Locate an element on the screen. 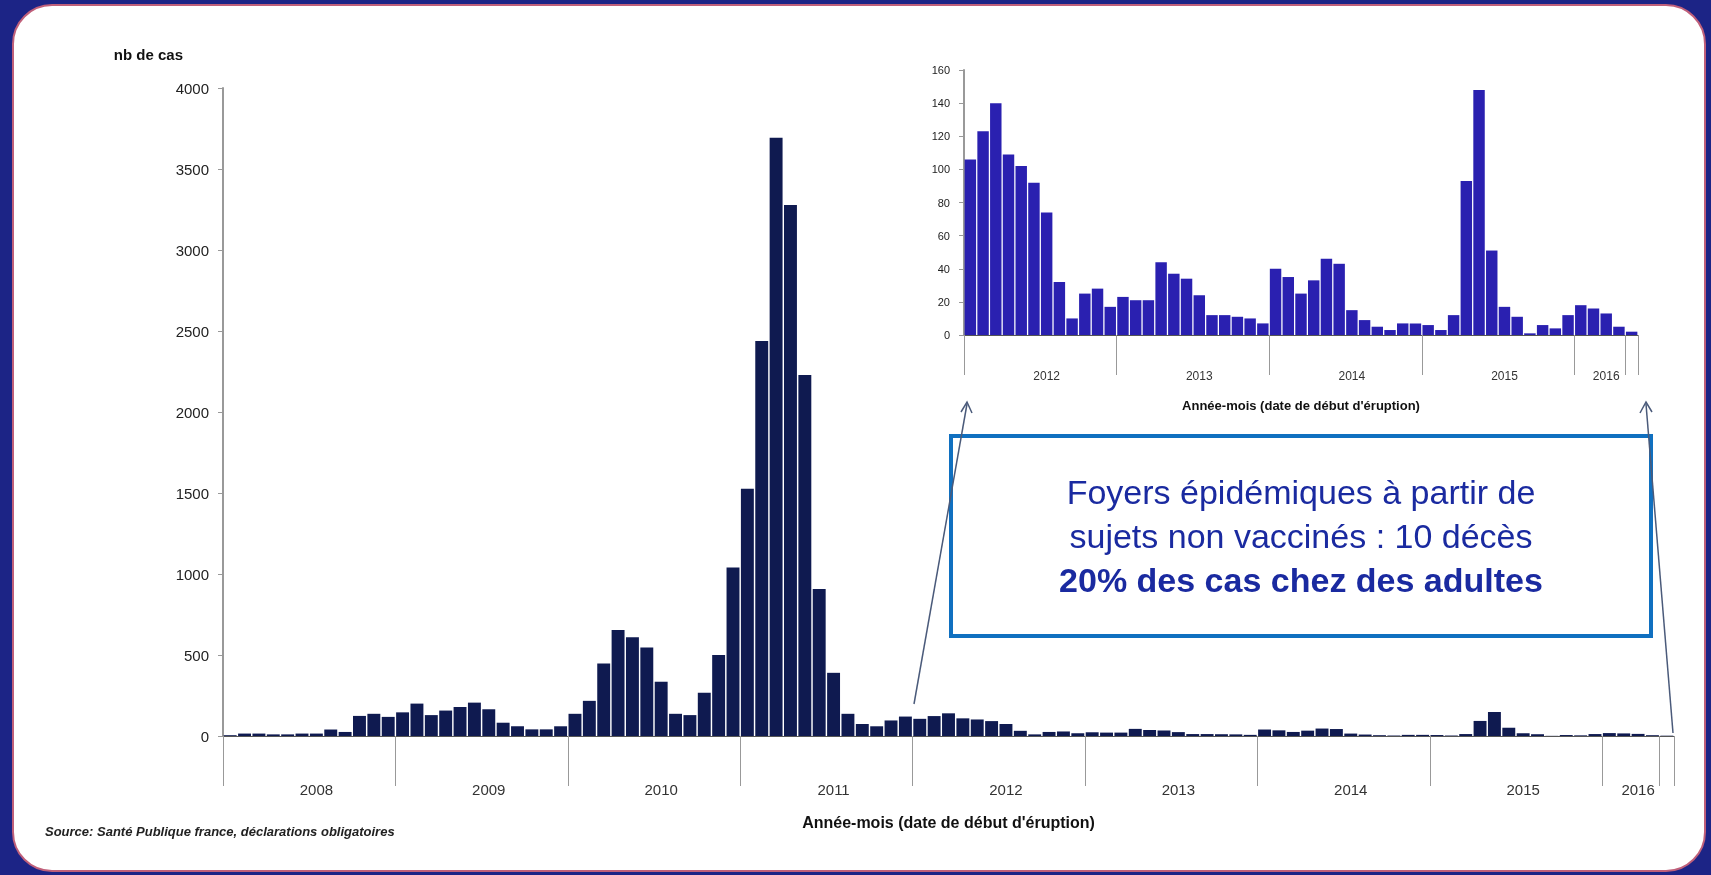 The height and width of the screenshot is (875, 1711). y-tick-label: 60 is located at coordinates (943, 235).